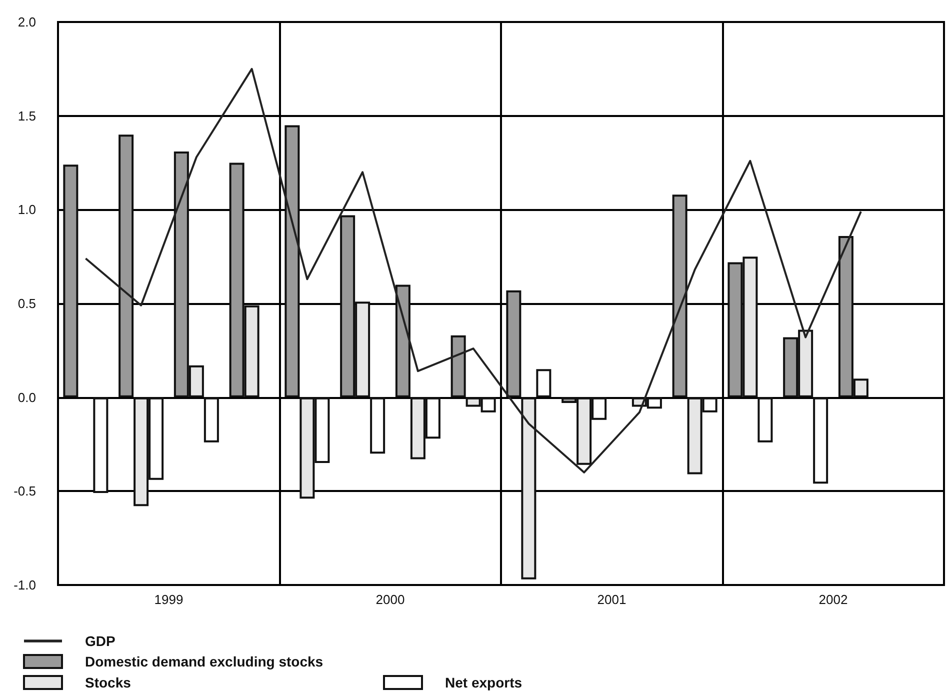 This screenshot has height=699, width=946. I want to click on y-tick-label: 0.5, so click(27, 303).